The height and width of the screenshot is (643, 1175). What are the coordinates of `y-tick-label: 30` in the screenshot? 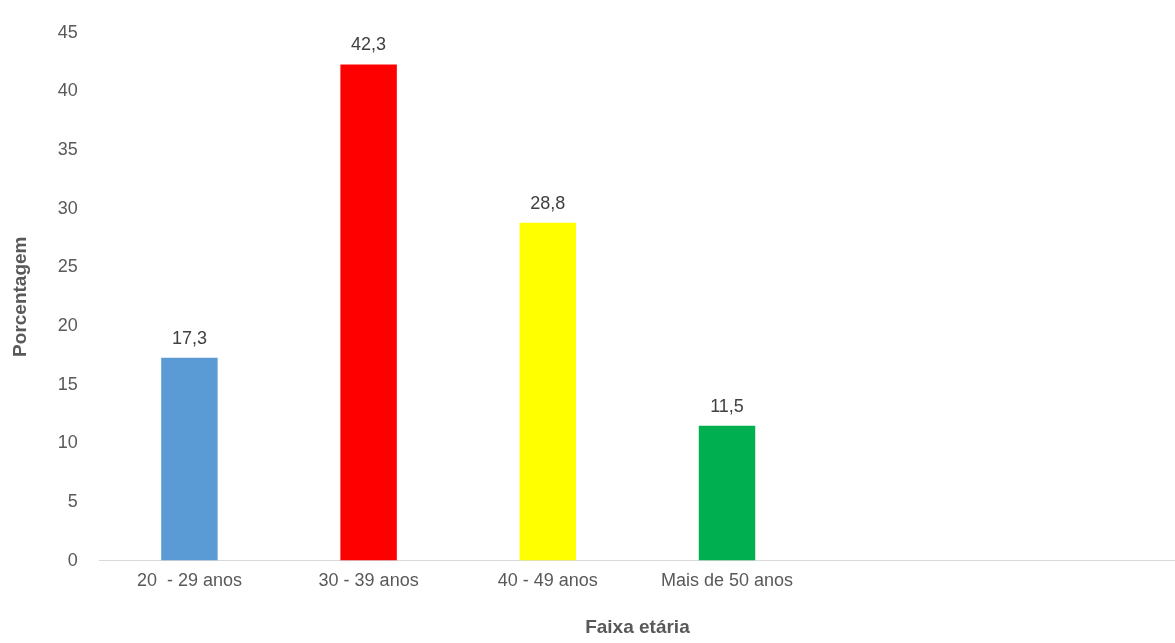 It's located at (67, 207).